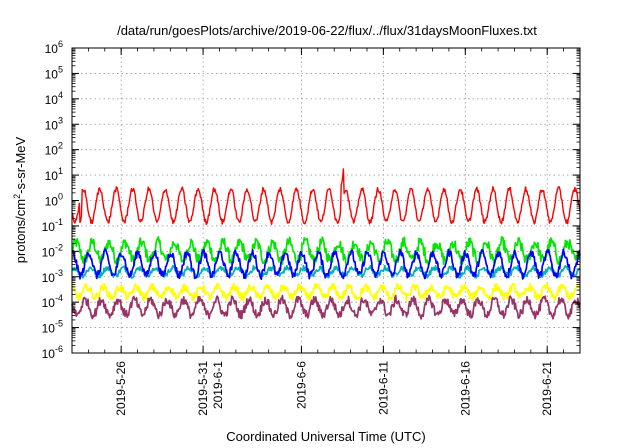 The height and width of the screenshot is (448, 640). I want to click on y-axis-label-superscript: 2, so click(17, 196).